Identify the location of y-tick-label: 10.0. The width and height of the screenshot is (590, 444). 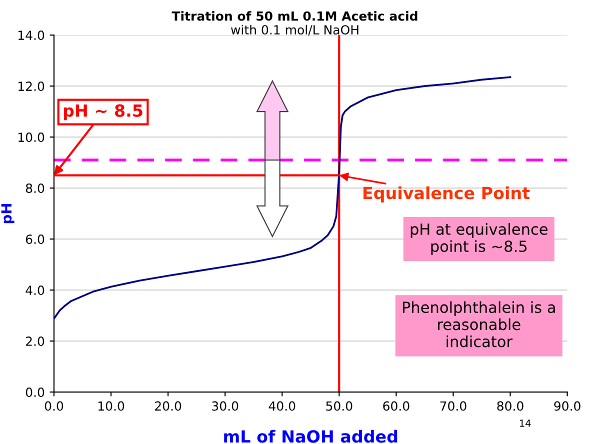
(31, 137).